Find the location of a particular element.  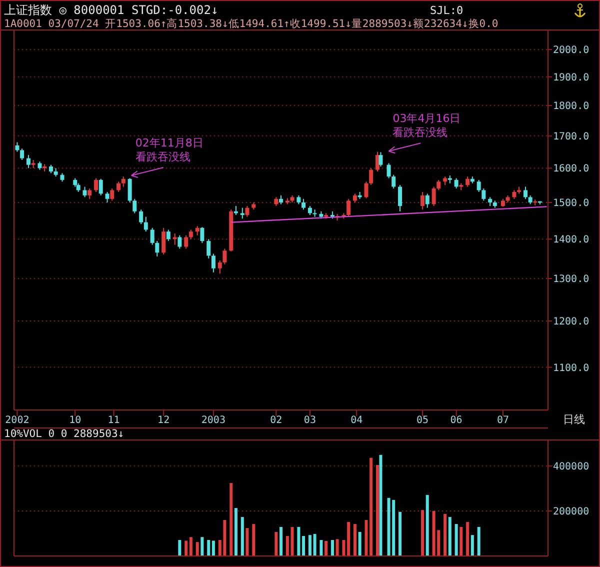

y-tick-label: 1900.0 is located at coordinates (571, 78).